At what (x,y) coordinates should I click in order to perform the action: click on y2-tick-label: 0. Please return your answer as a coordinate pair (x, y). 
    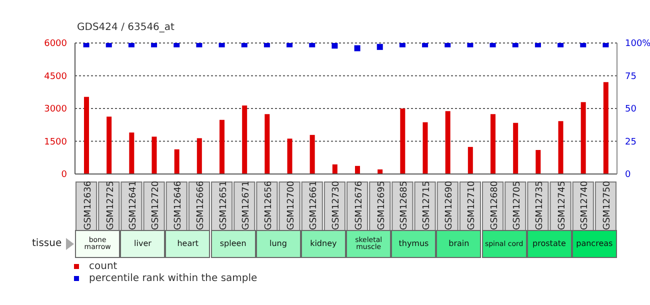
    Looking at the image, I should click on (628, 175).